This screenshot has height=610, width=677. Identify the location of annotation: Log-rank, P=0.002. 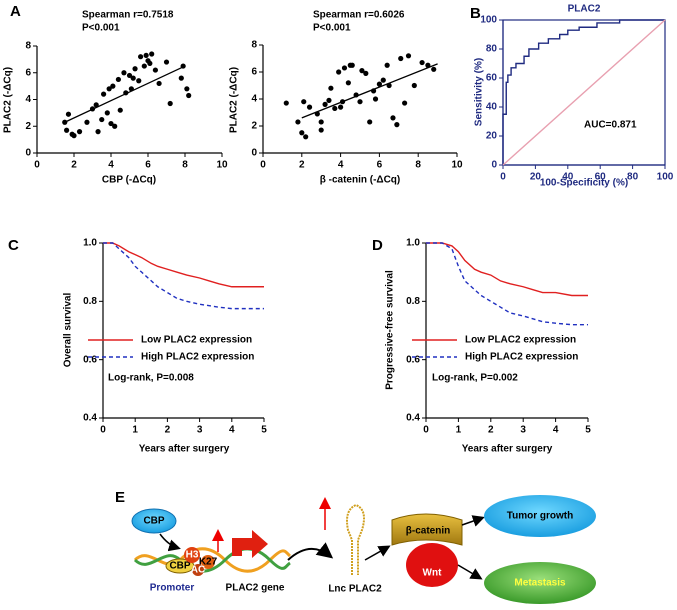
(475, 378).